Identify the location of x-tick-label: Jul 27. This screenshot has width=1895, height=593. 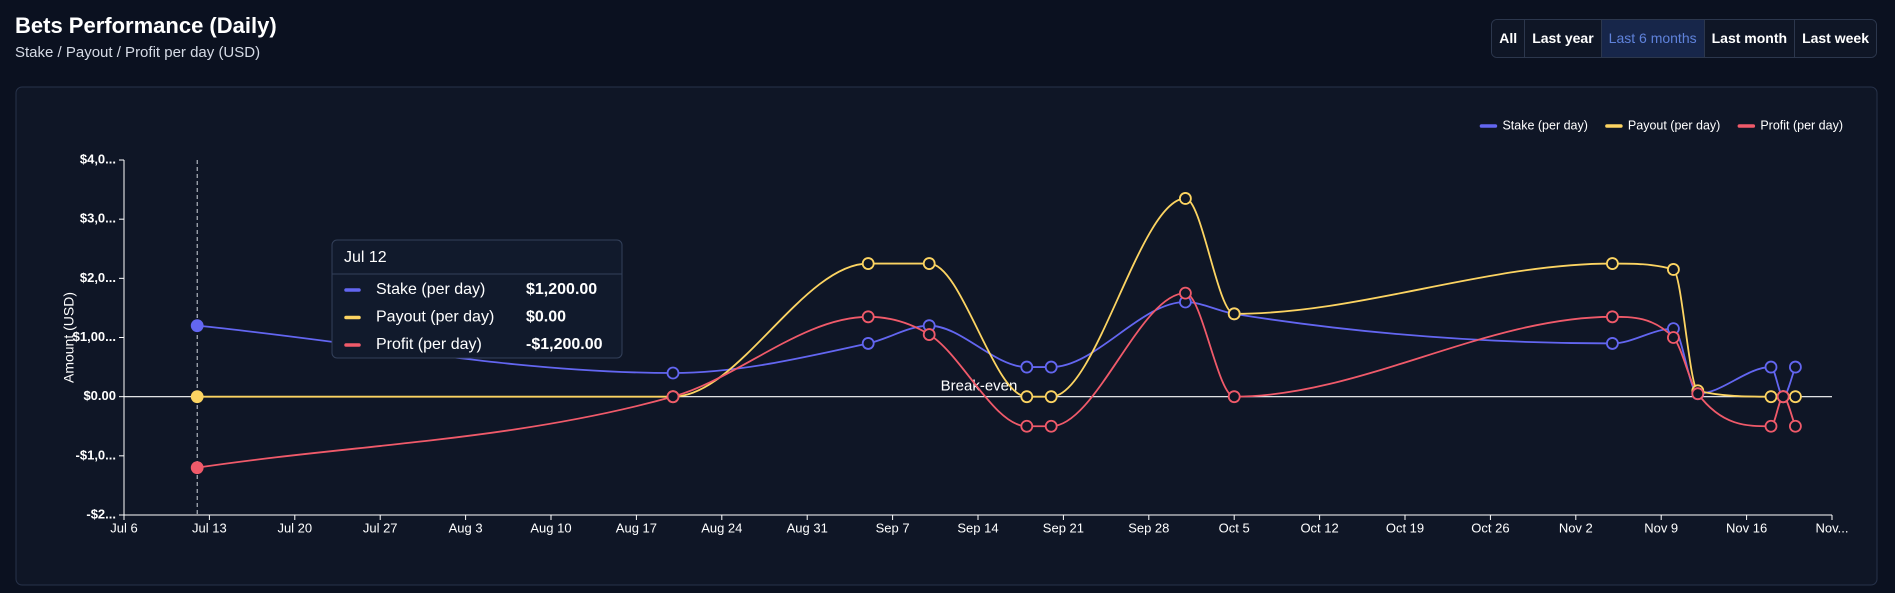
(380, 527).